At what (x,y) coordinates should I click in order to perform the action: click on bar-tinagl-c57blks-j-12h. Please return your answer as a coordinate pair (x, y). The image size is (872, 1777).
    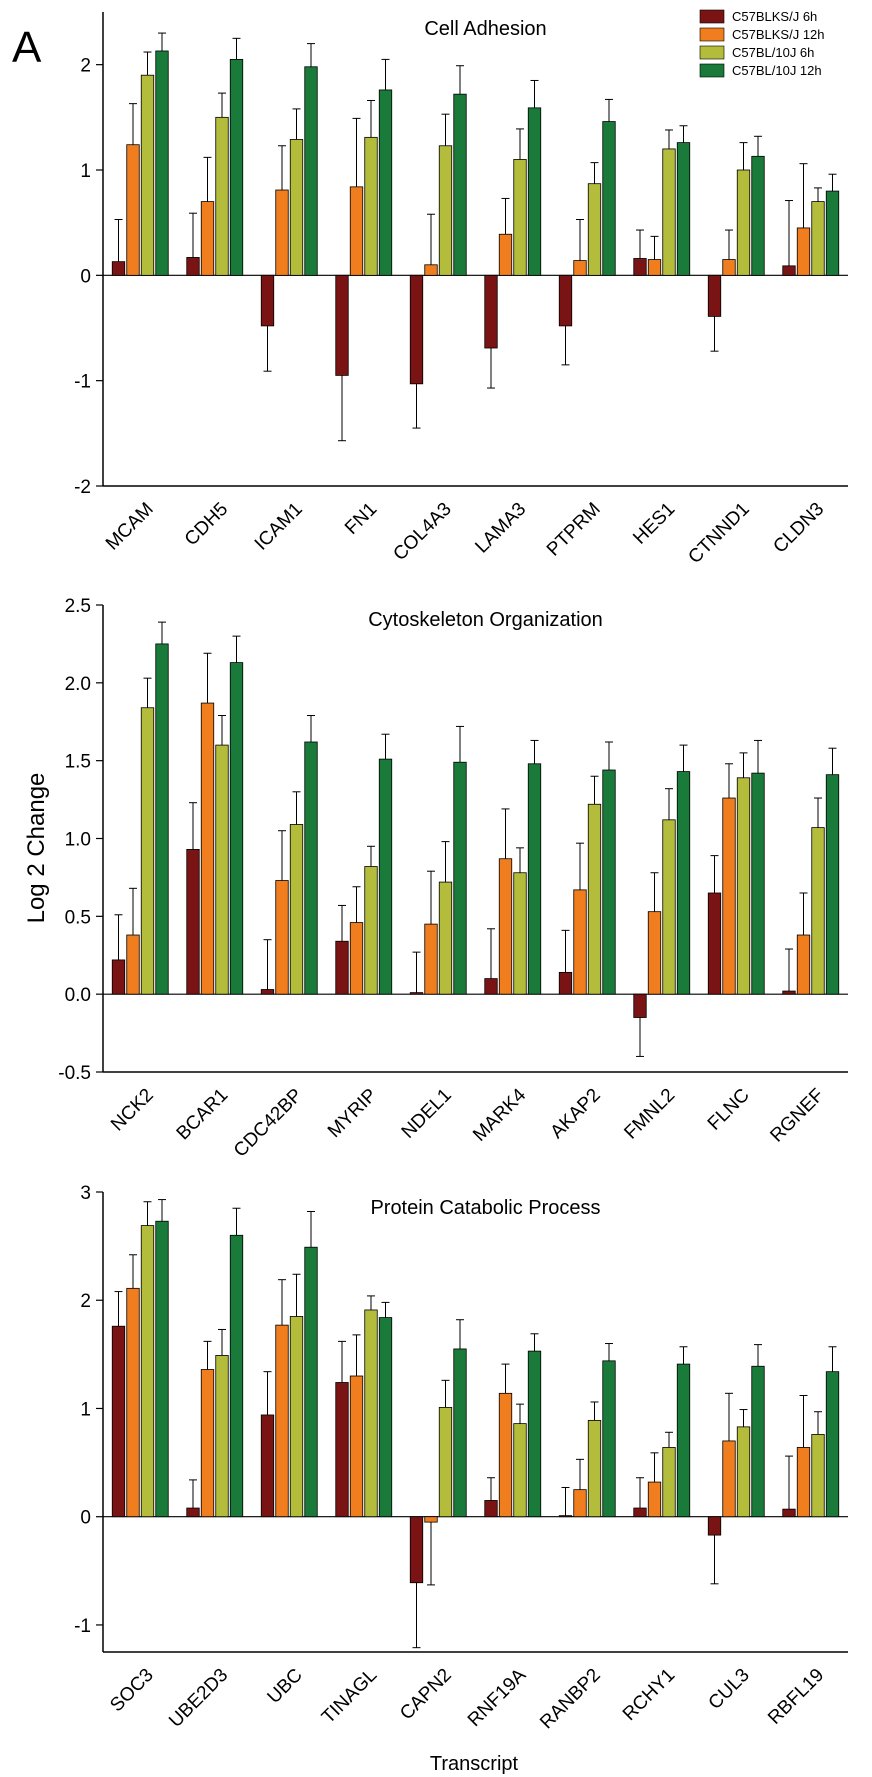
    Looking at the image, I should click on (356, 1446).